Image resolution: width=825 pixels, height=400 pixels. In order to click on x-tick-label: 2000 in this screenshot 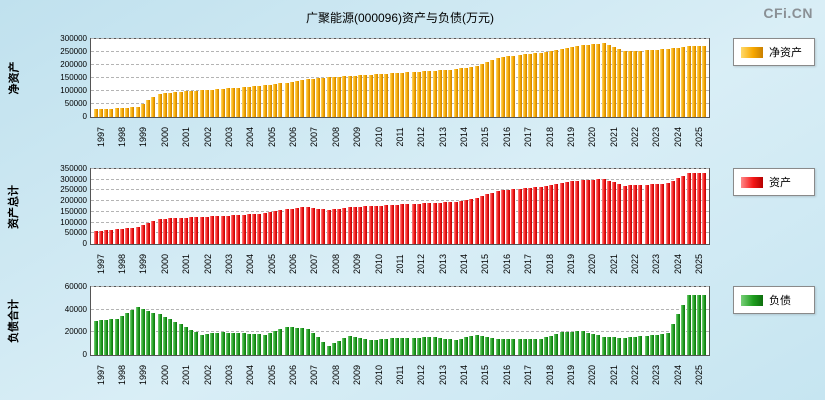, I will do `click(164, 375)`.